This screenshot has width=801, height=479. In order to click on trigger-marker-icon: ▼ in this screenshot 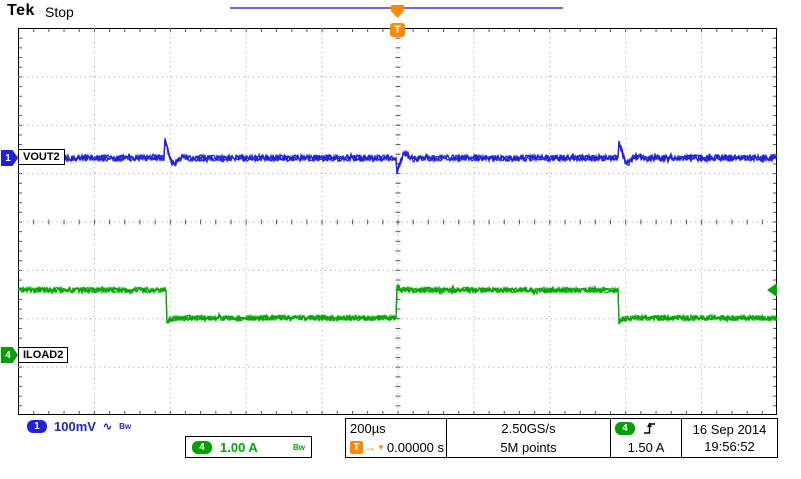, I will do `click(381, 447)`.